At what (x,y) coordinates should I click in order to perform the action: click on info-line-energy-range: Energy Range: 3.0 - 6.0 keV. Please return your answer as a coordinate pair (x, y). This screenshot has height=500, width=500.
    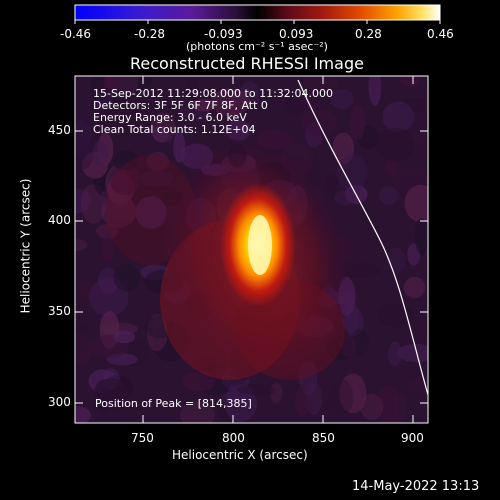
    Looking at the image, I should click on (170, 117).